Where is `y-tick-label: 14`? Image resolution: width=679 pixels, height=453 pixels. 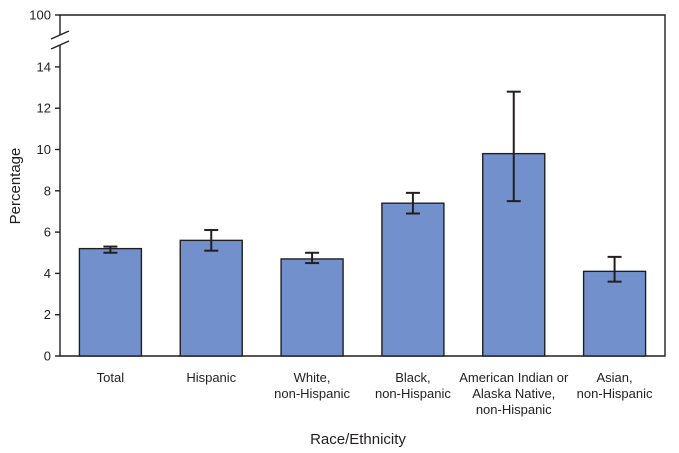 y-tick-label: 14 is located at coordinates (44, 66).